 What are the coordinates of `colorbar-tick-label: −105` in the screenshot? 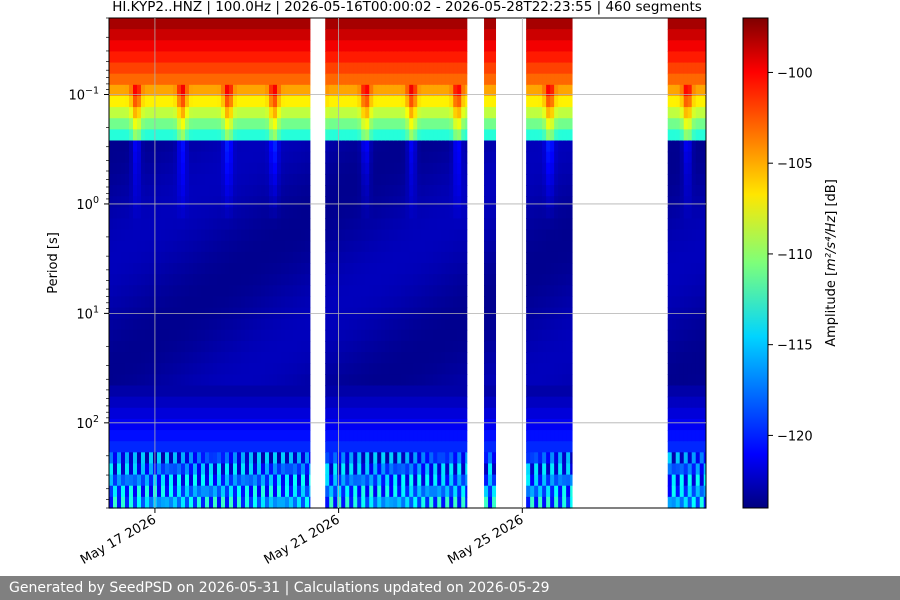 It's located at (795, 164).